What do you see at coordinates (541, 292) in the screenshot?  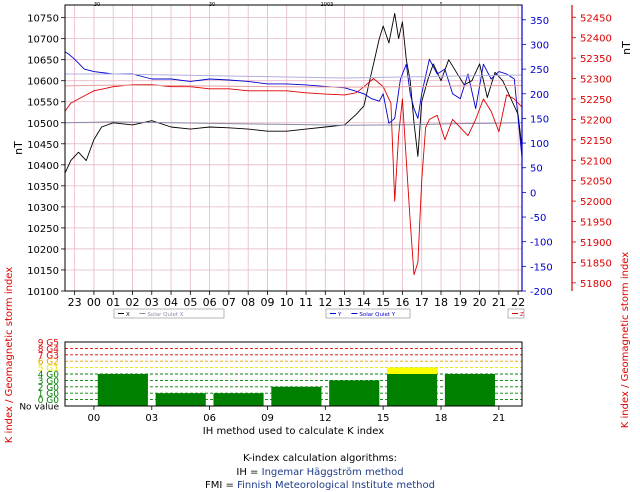 I see `y-blue-tick-label: -200` at bounding box center [541, 292].